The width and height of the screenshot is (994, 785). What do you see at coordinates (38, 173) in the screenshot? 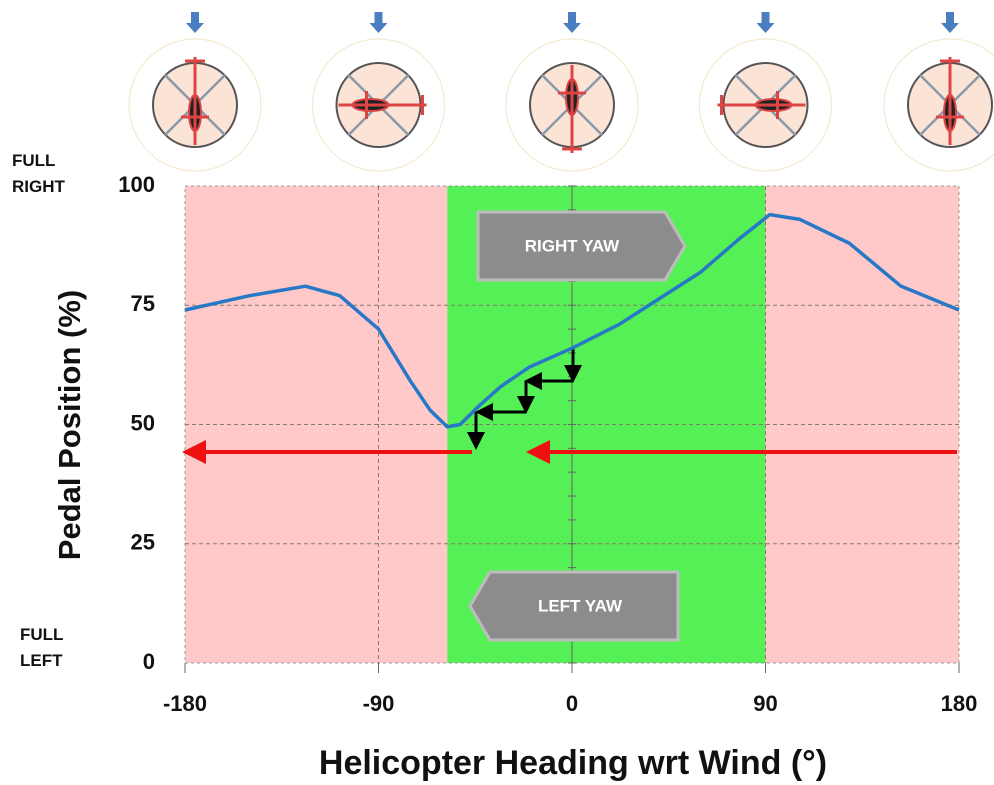
I see `full-right-label: FULL RIGHT` at bounding box center [38, 173].